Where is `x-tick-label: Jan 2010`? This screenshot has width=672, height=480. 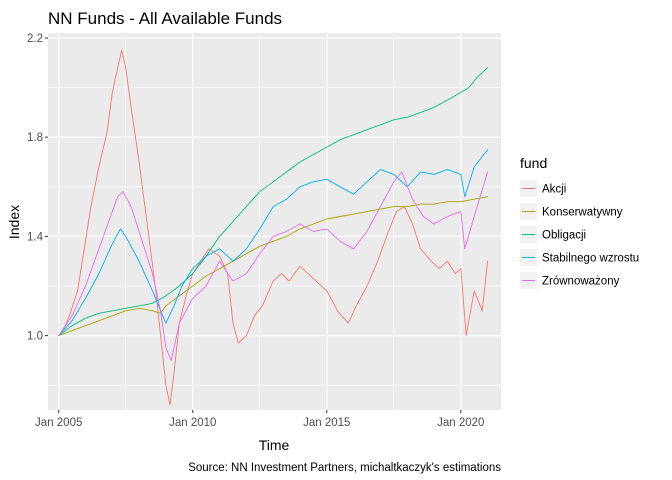 x-tick-label: Jan 2010 is located at coordinates (192, 423).